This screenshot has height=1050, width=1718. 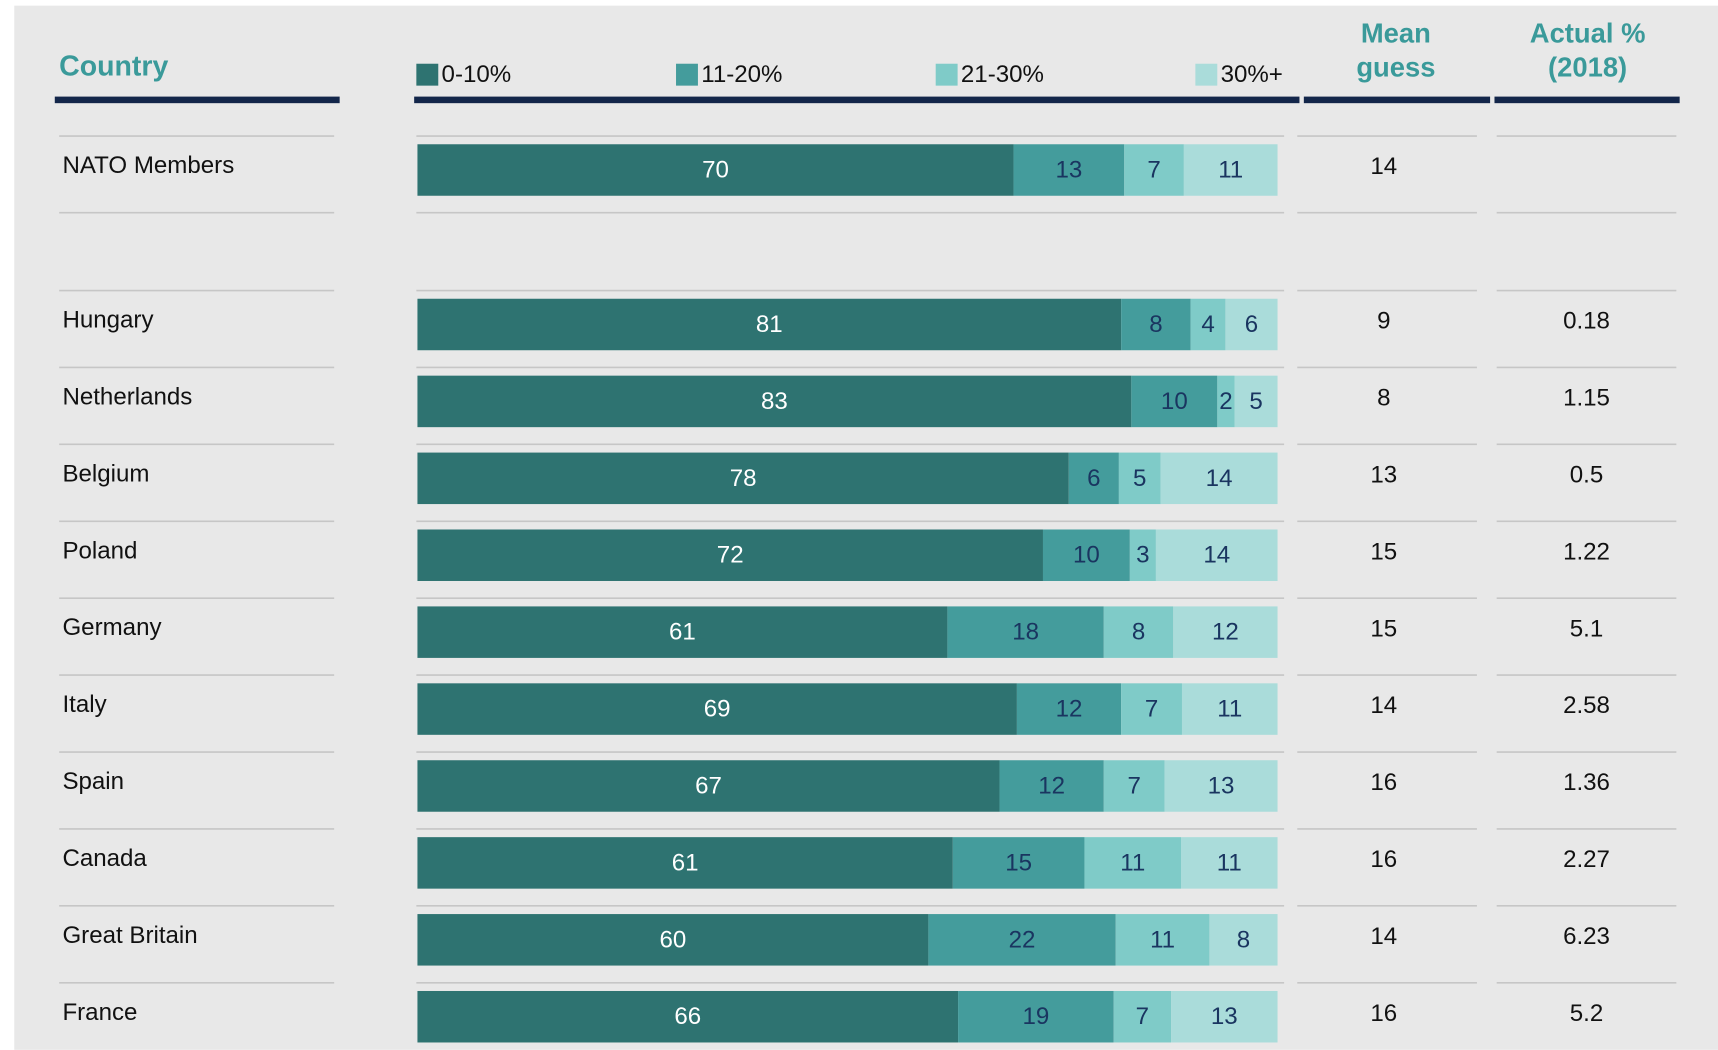 I want to click on country-label: NATO Members, so click(x=148, y=165).